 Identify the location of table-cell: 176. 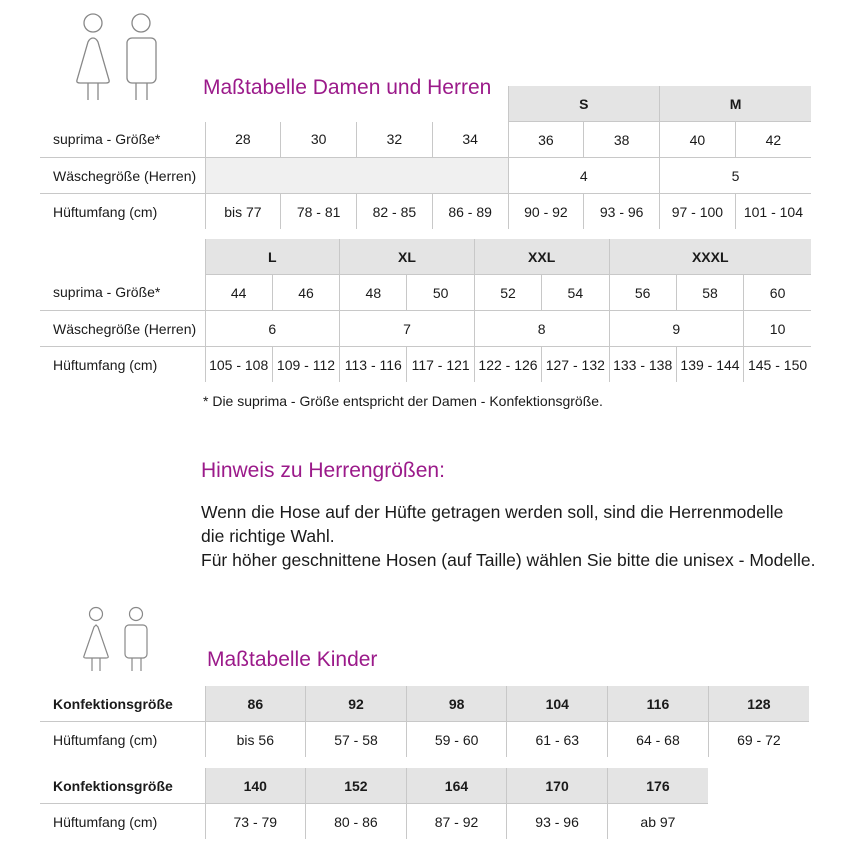
(657, 786).